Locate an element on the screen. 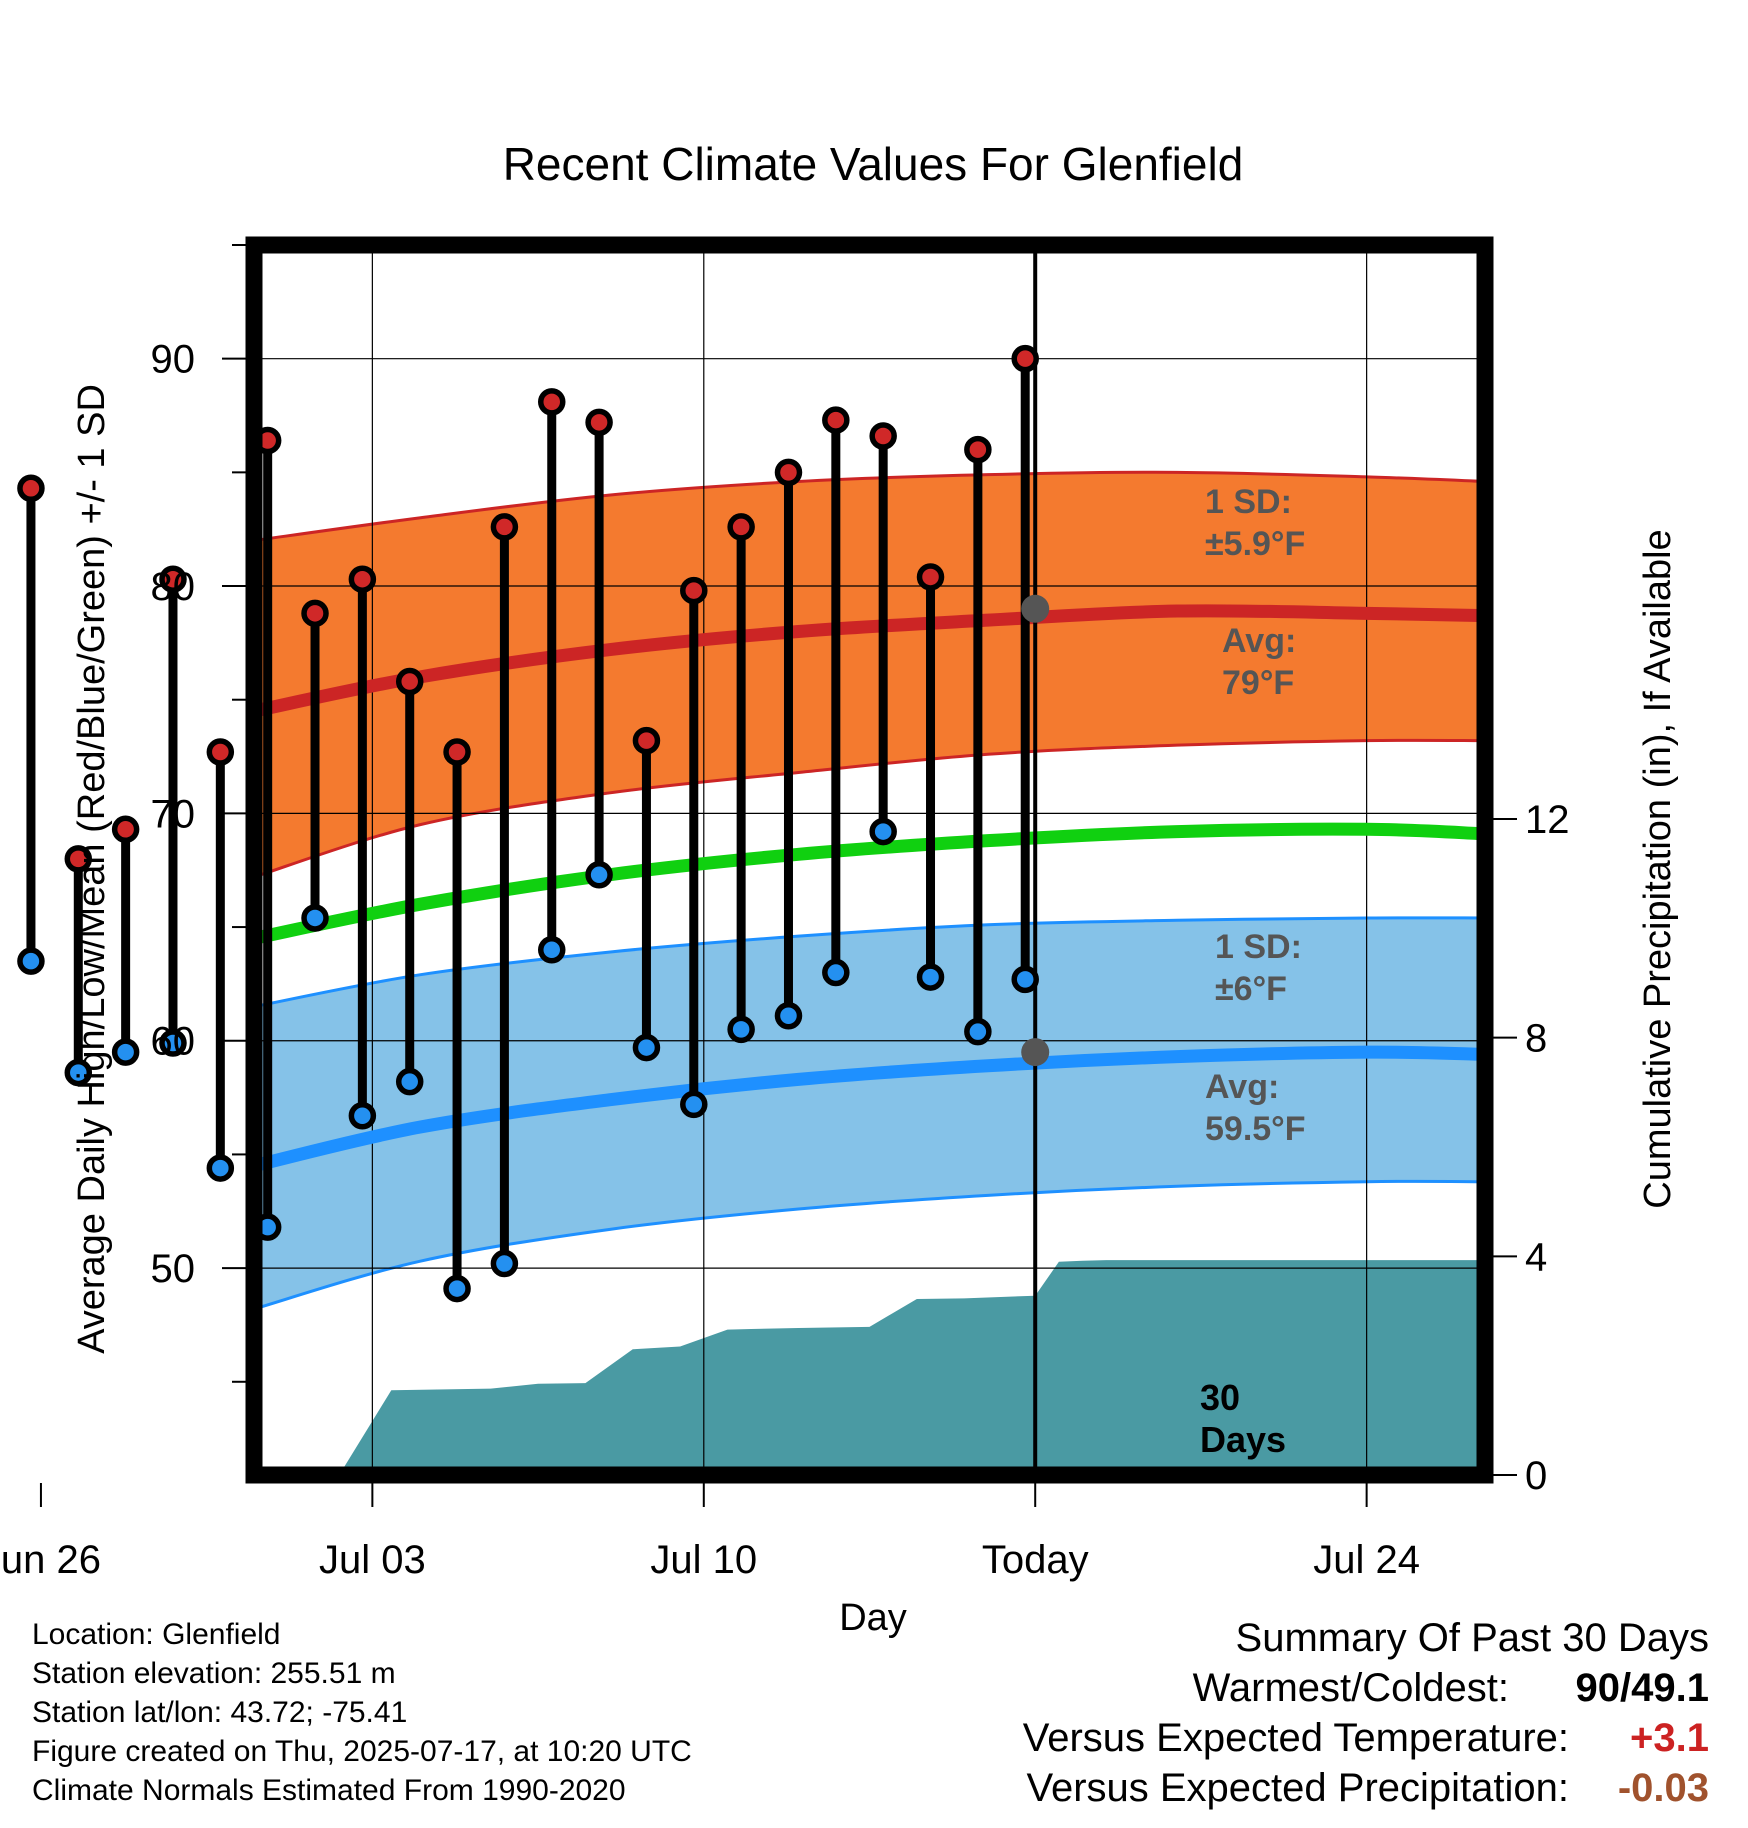  low-sd-annotation: 1 SD: ±6°F is located at coordinates (1258, 968).